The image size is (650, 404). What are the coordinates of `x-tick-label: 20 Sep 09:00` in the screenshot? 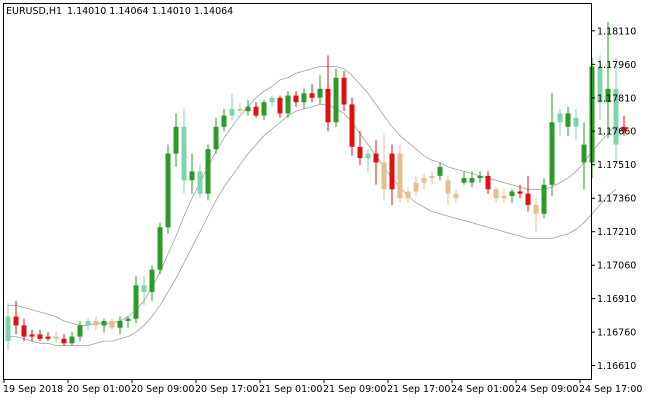 It's located at (162, 389).